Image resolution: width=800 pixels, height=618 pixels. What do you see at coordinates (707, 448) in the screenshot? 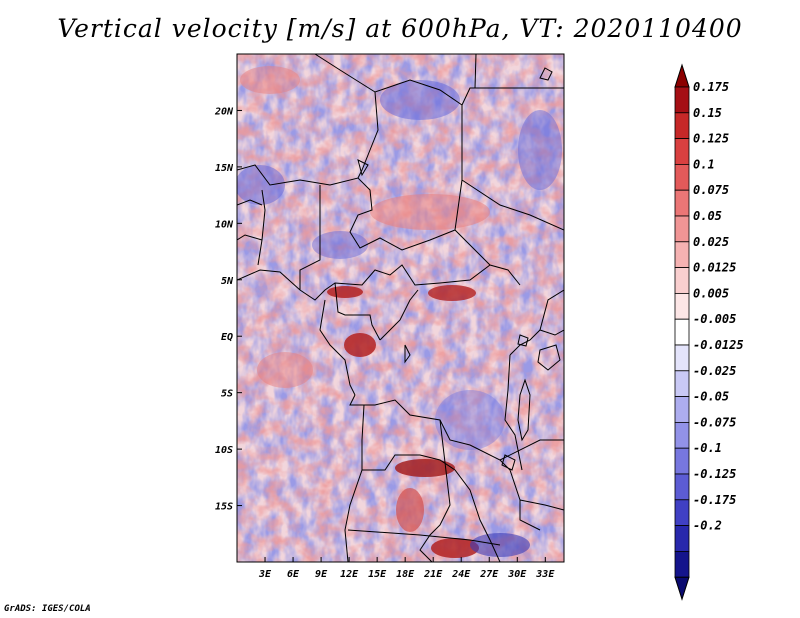
I see `colorbar-label: -0.1` at bounding box center [707, 448].